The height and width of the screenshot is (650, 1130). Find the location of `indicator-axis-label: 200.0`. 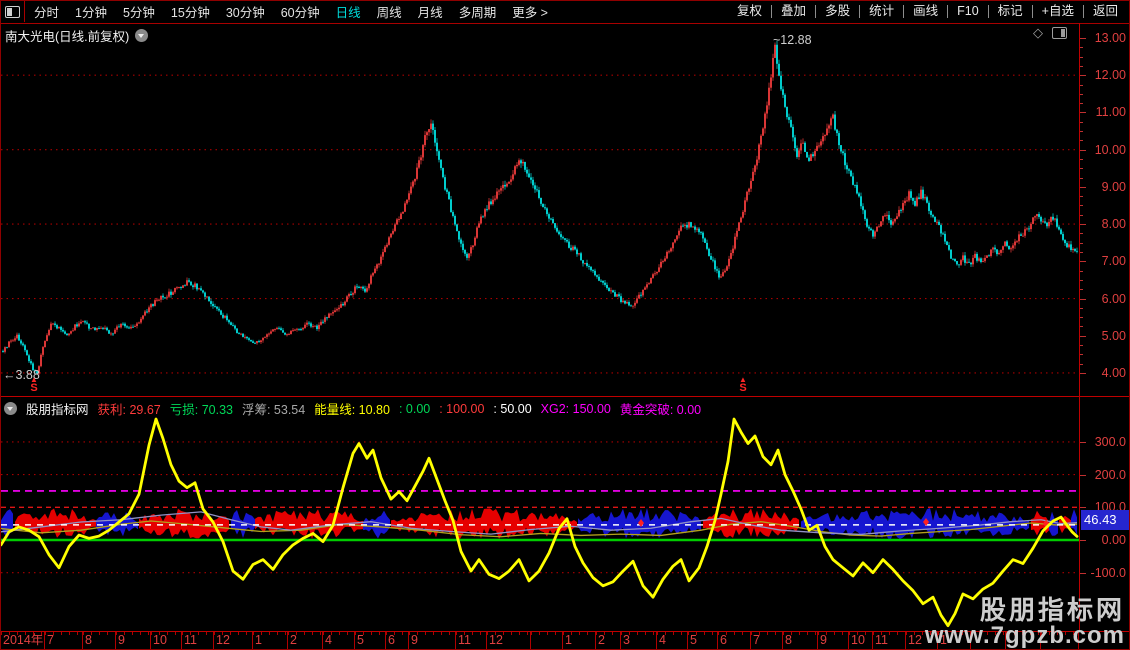

indicator-axis-label: 200.0 is located at coordinates (1110, 474).